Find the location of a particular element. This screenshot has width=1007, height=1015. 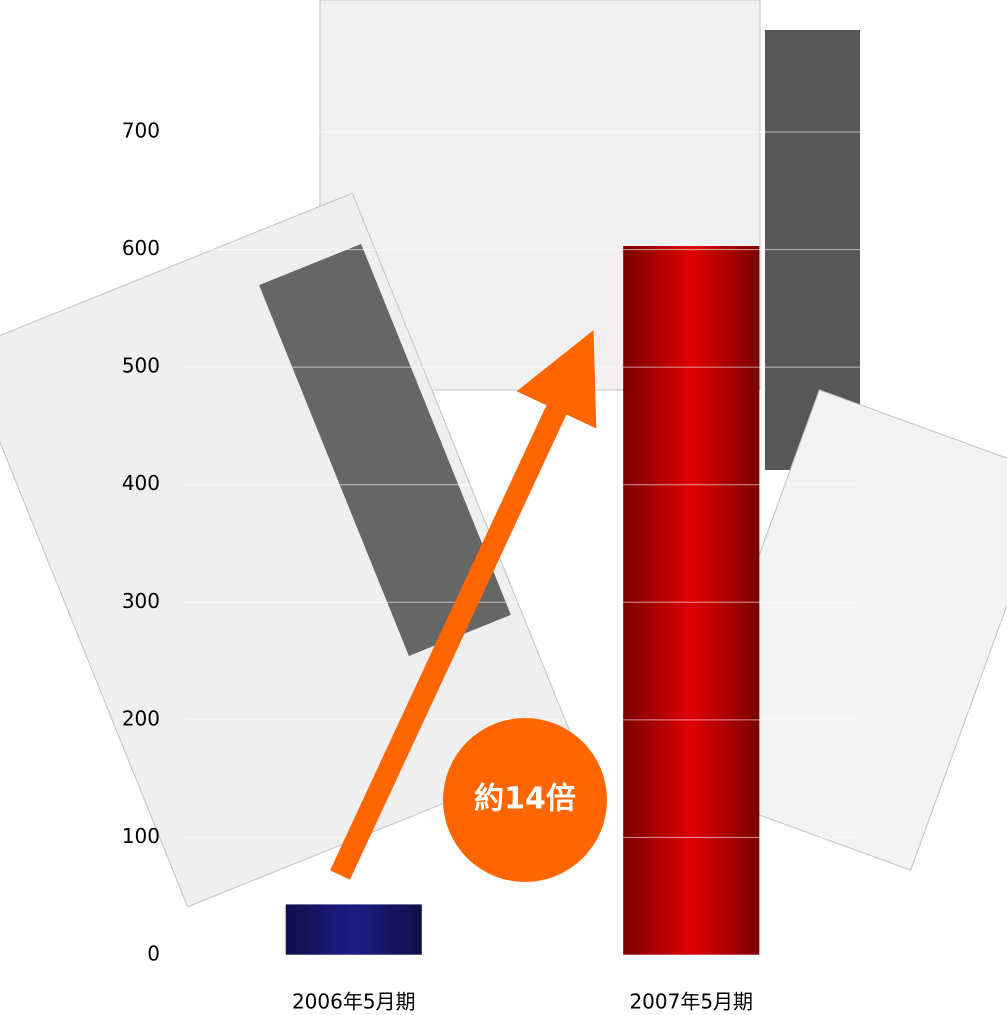

y-tick-label: 200 is located at coordinates (141, 718).